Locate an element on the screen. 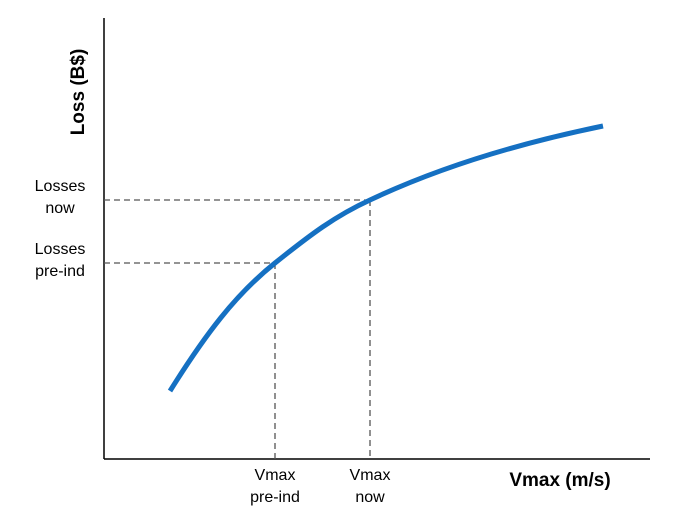  y-tick-losses-pre-ind: Losses pre-ind is located at coordinates (60, 260).